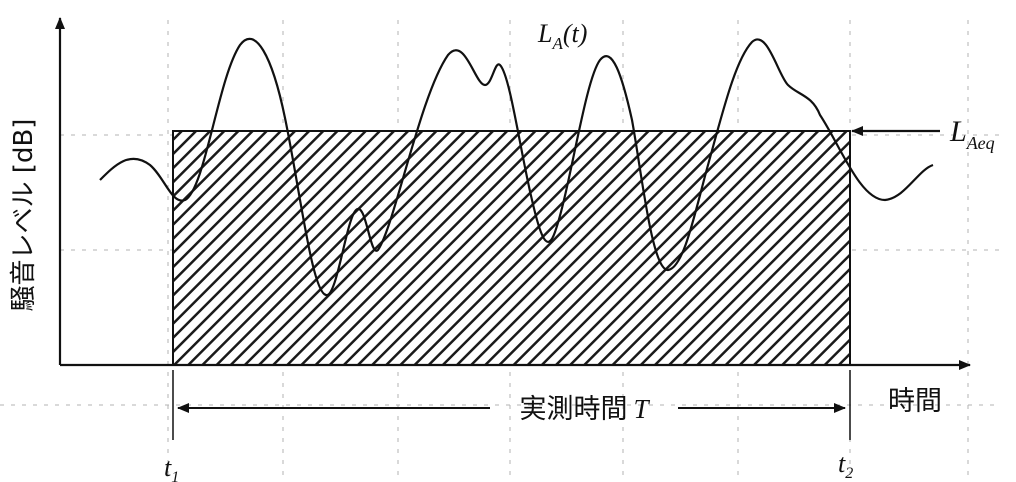 This screenshot has height=482, width=1016. What do you see at coordinates (24, 215) in the screenshot?
I see `y-axis-label: 騒音レベル [dB]` at bounding box center [24, 215].